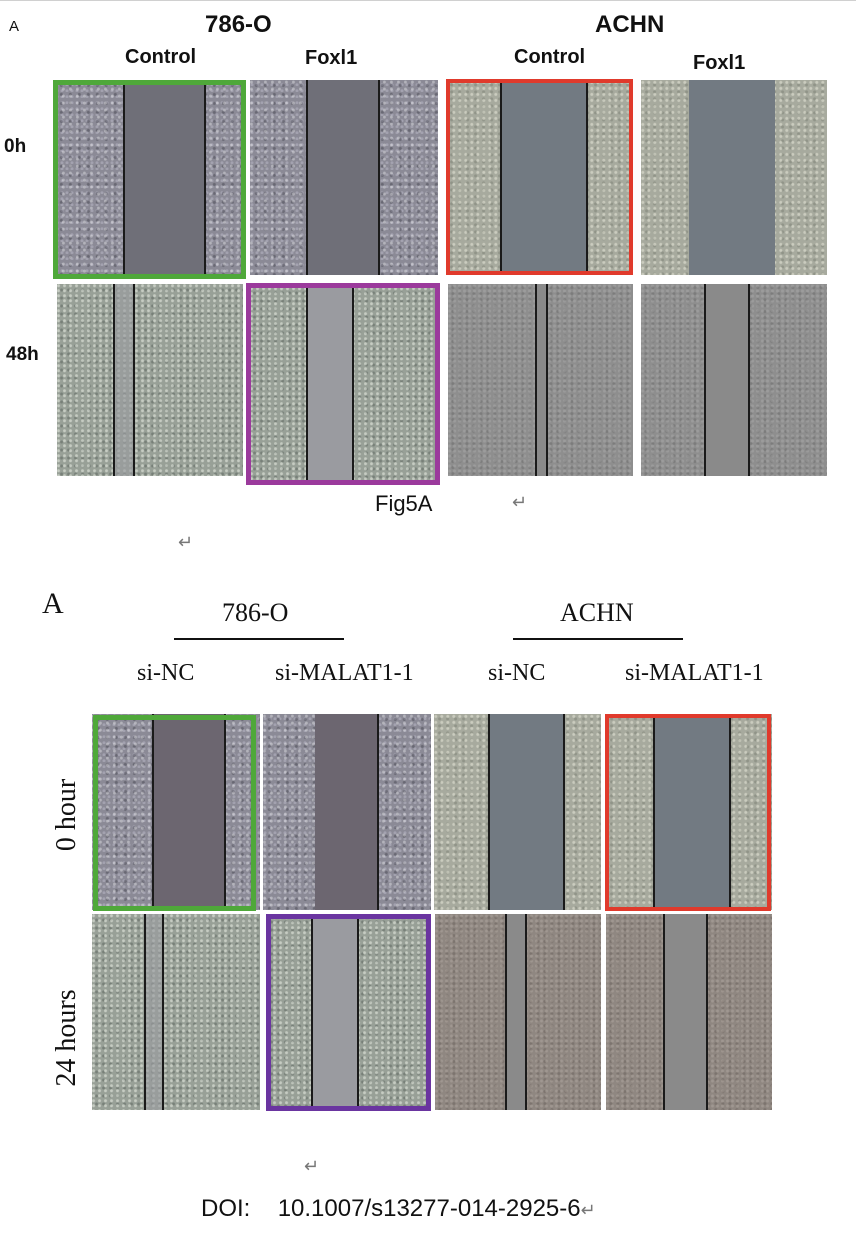  I want to click on micrograph-achn-sinc-0h, so click(517, 812).